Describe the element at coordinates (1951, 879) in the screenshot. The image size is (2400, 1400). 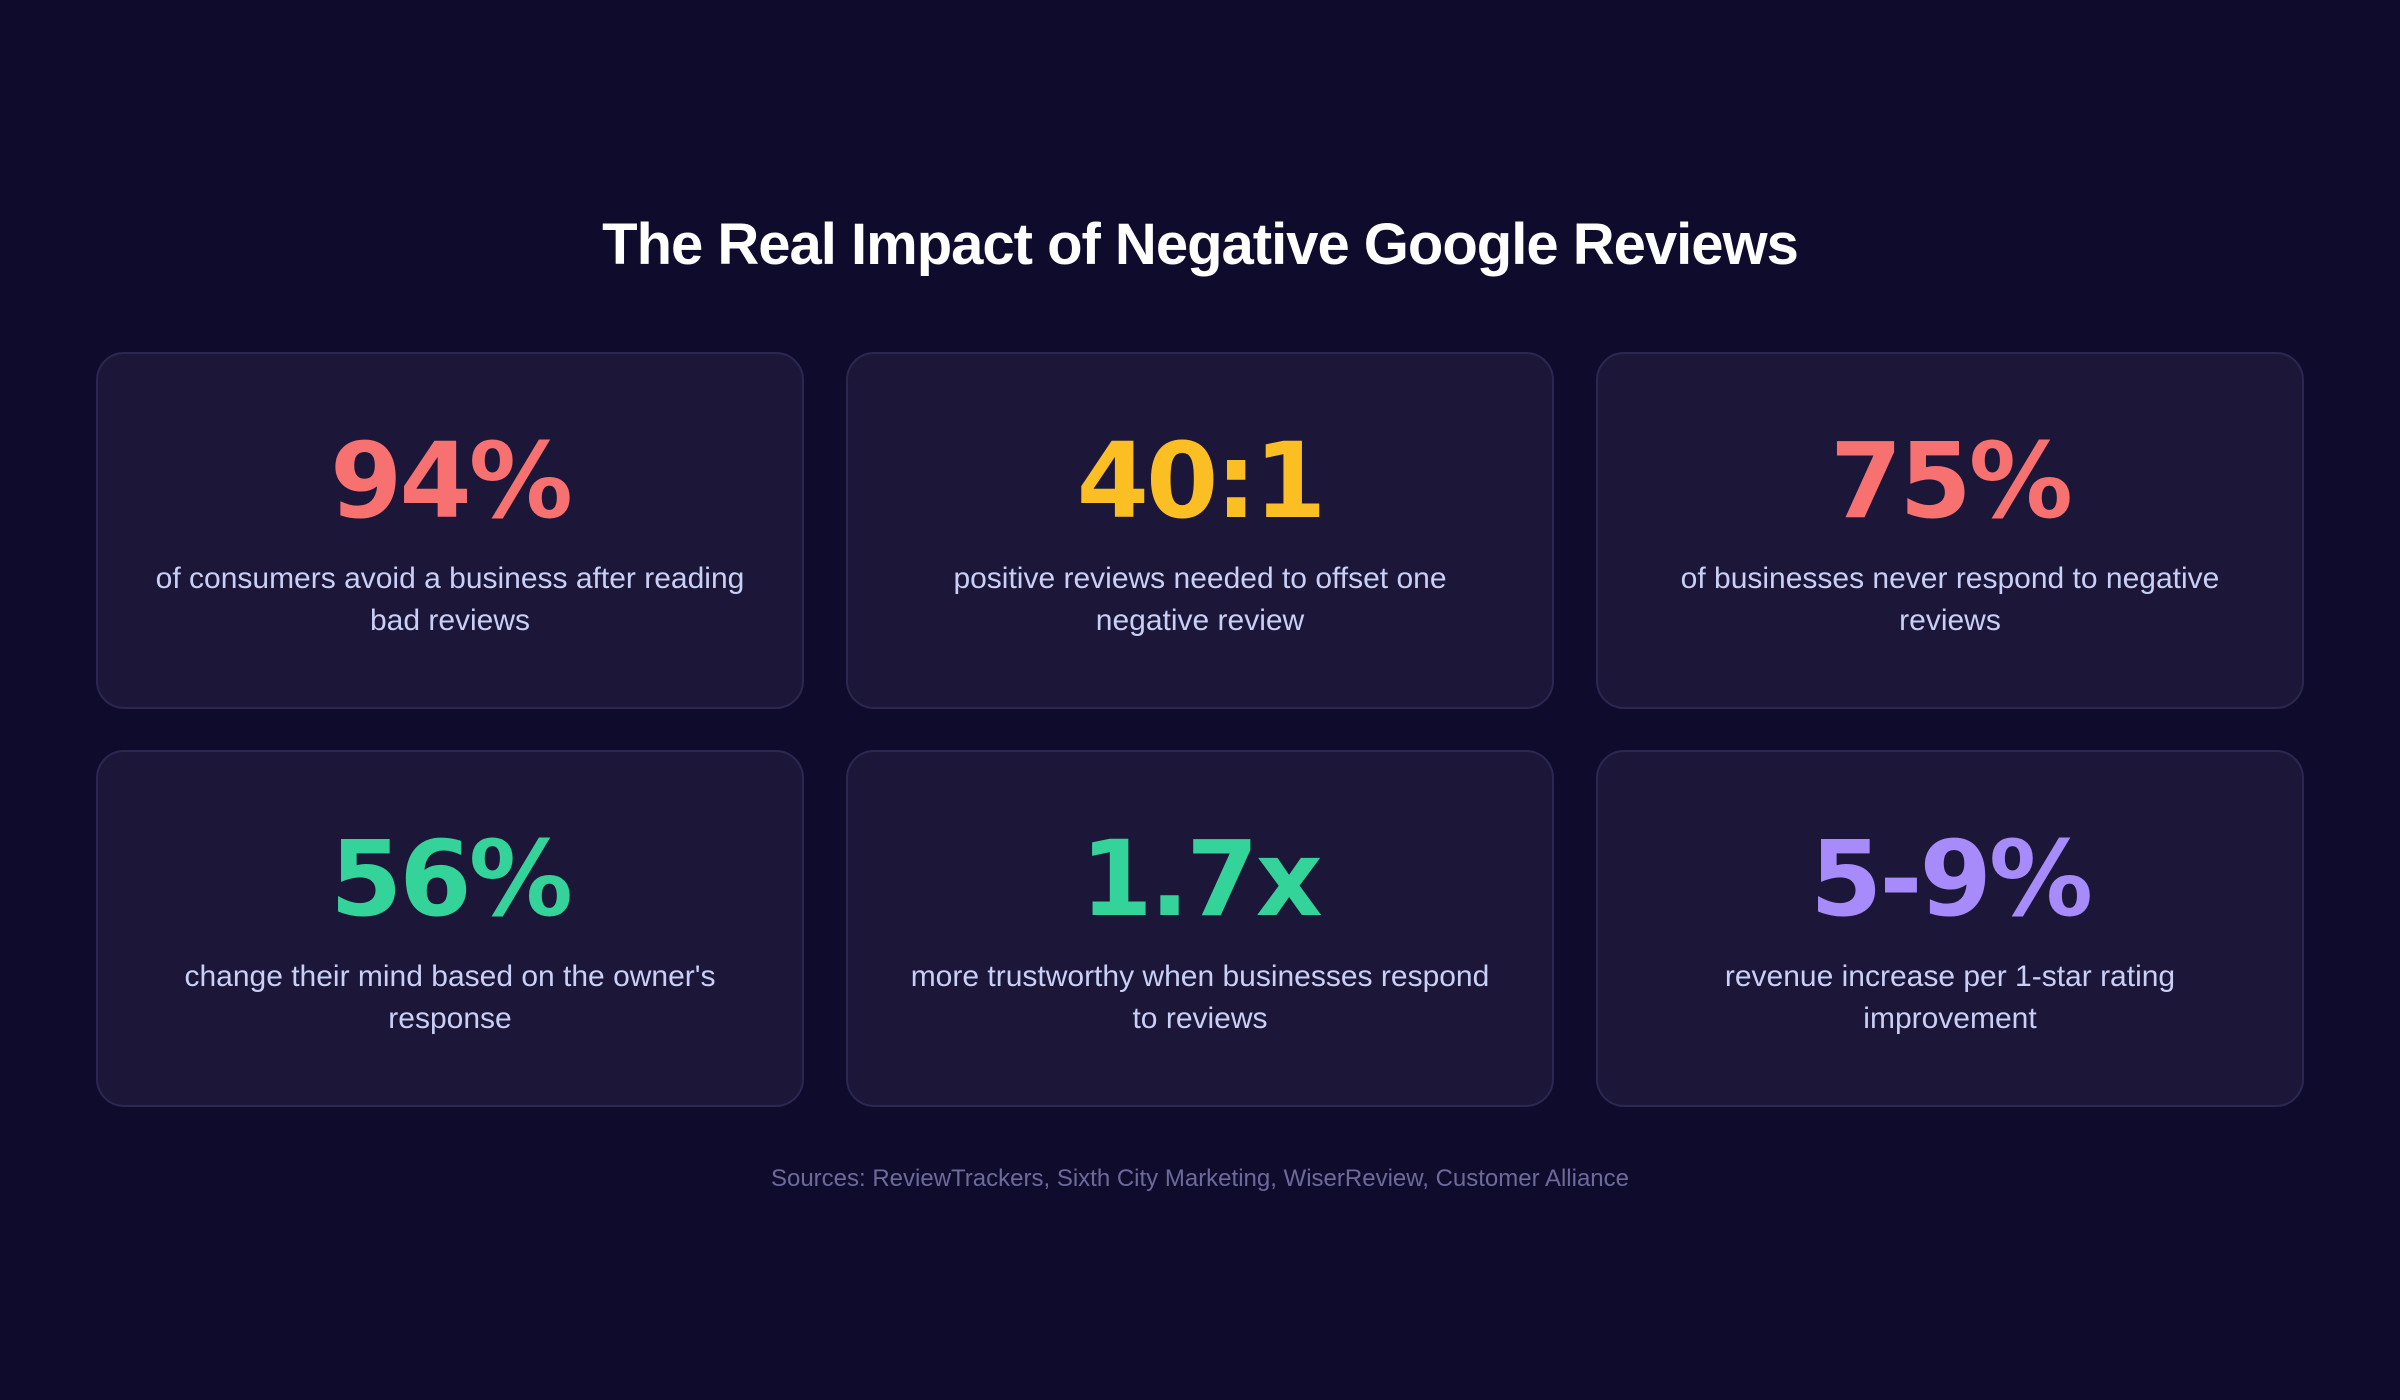
I see `stat-value: 5-9%` at that location.